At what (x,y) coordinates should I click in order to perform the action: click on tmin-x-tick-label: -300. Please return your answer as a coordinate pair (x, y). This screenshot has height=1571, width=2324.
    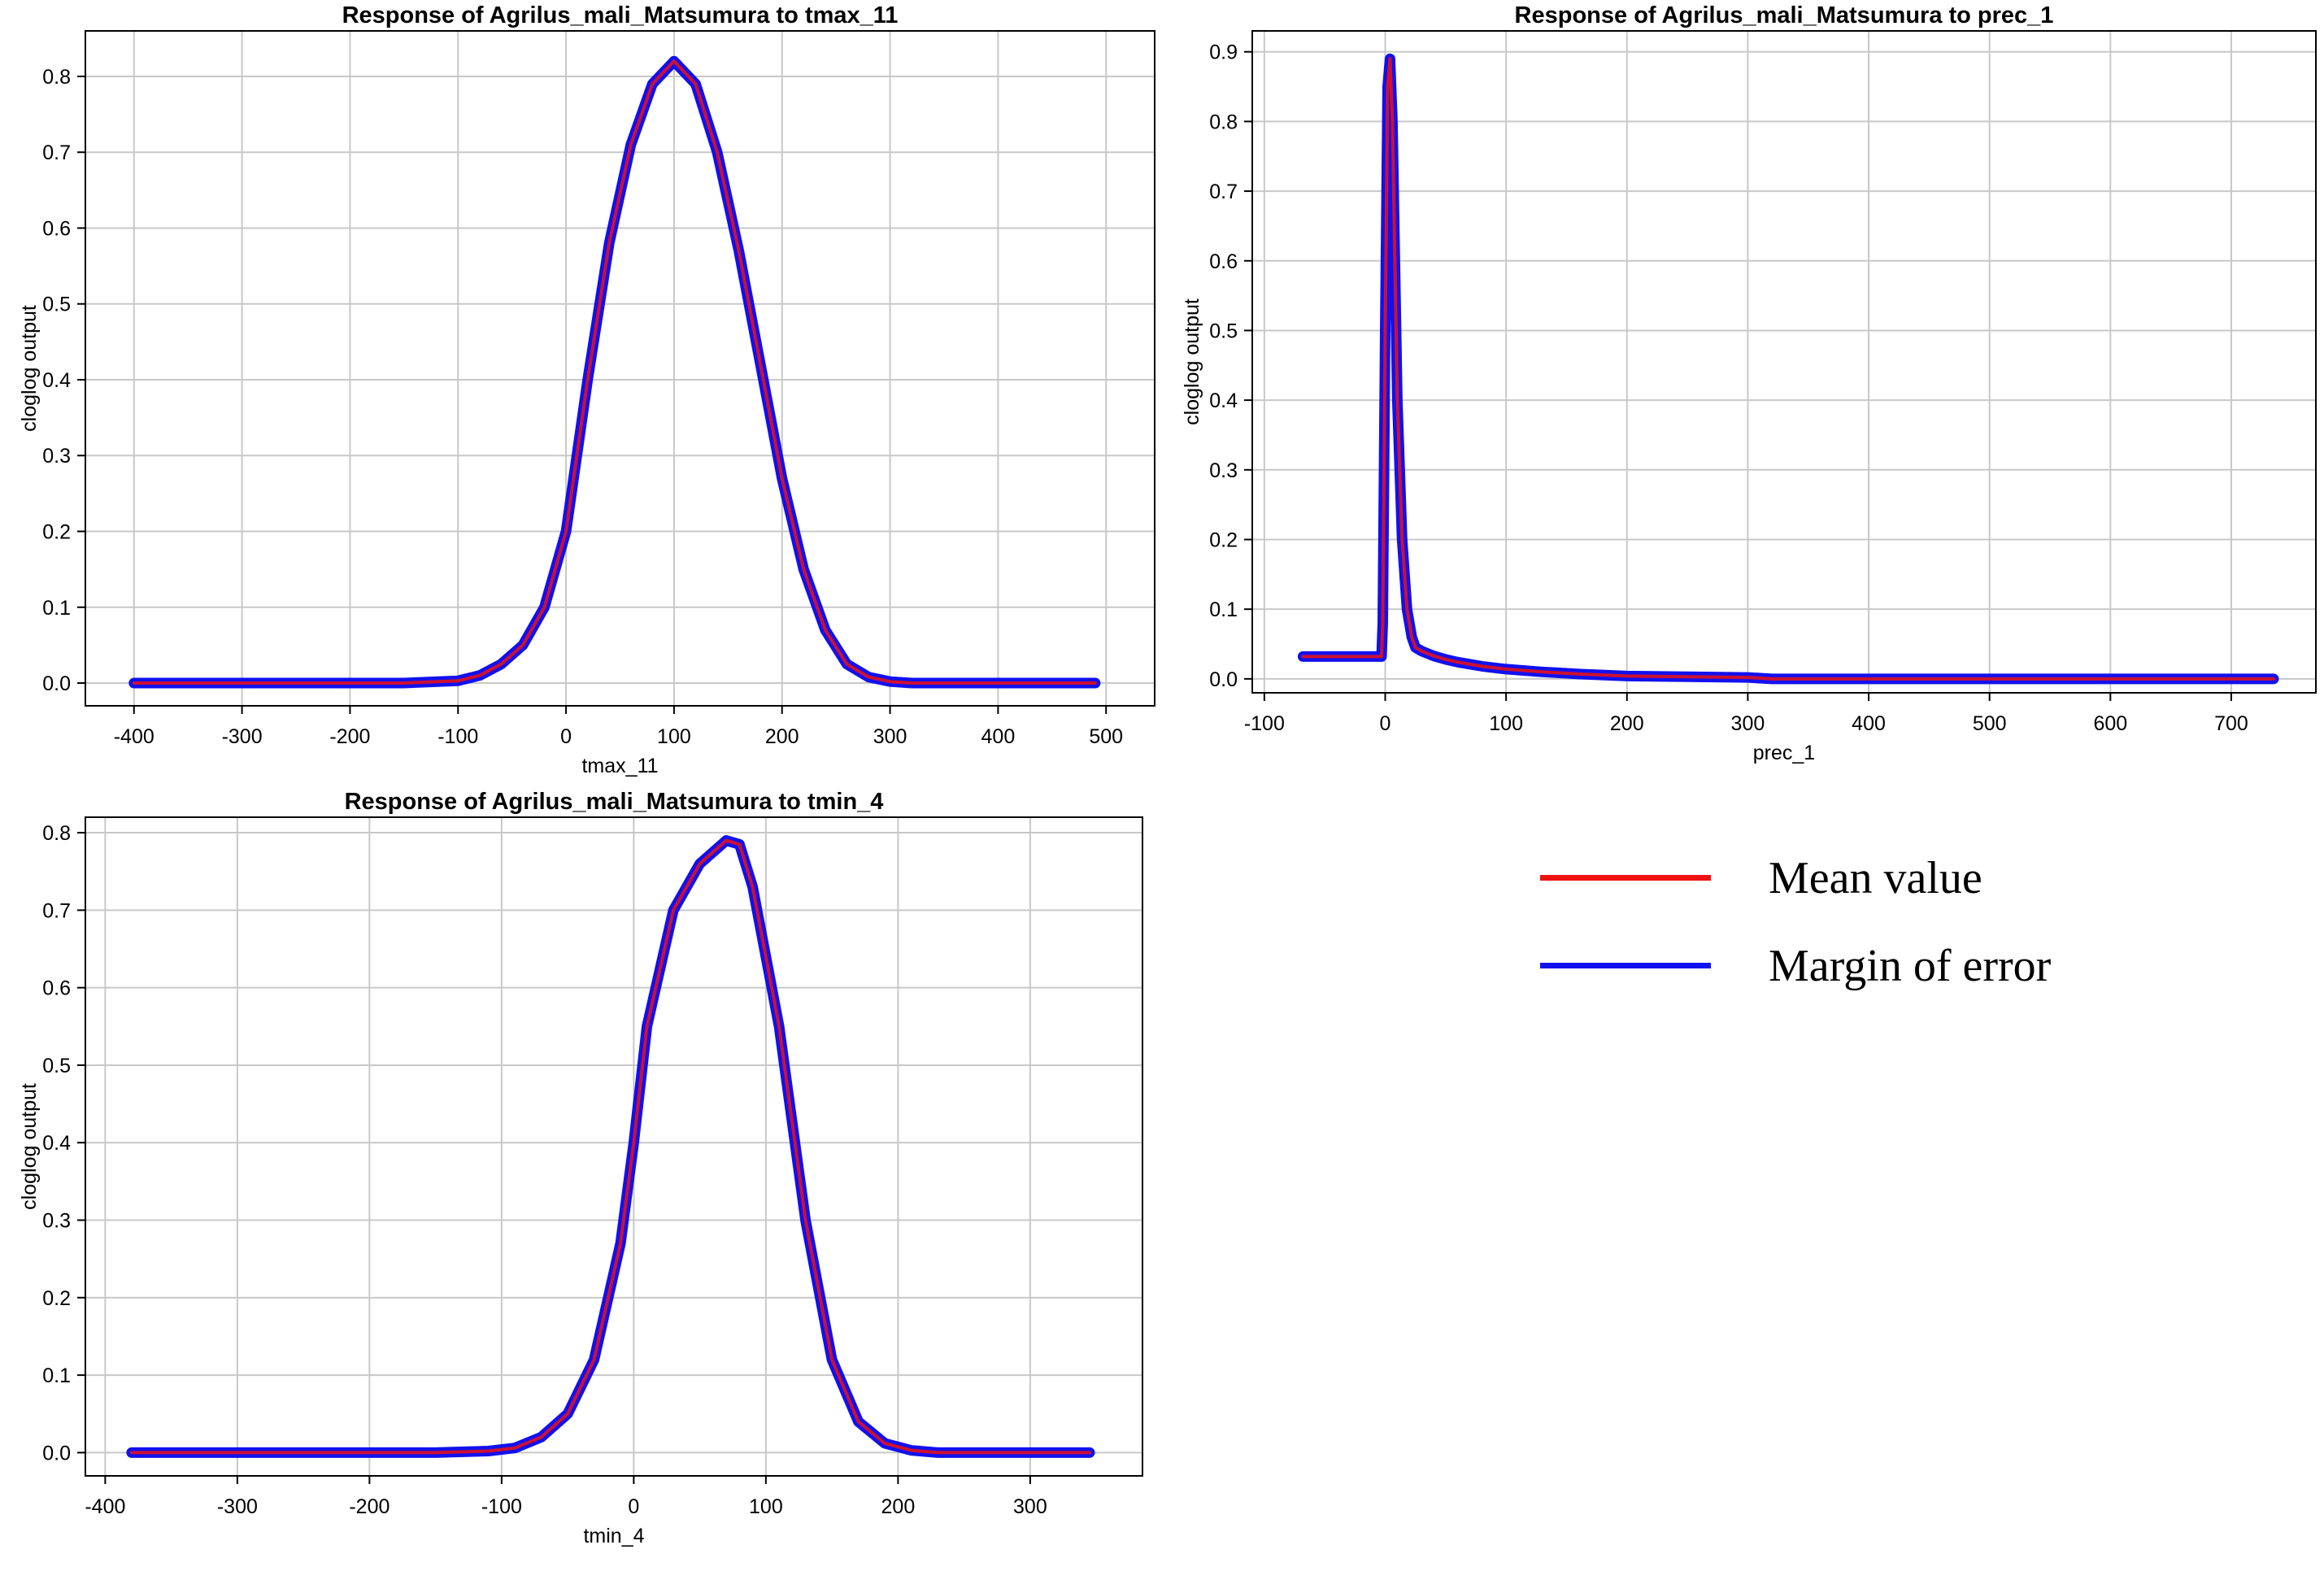
    Looking at the image, I should click on (238, 1506).